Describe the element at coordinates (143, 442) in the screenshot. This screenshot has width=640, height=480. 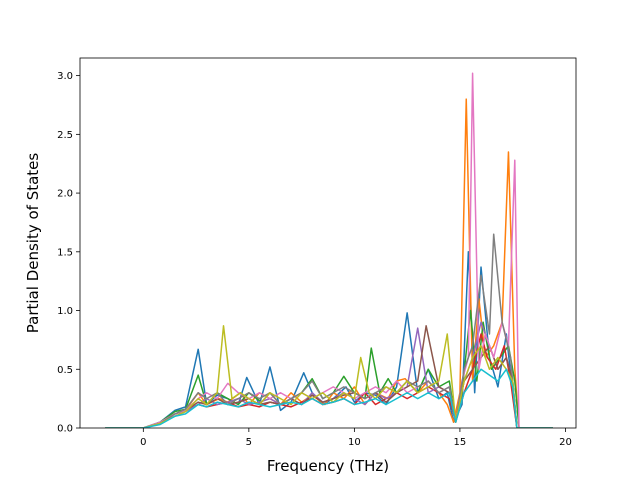
I see `x-tick-label: 0` at that location.